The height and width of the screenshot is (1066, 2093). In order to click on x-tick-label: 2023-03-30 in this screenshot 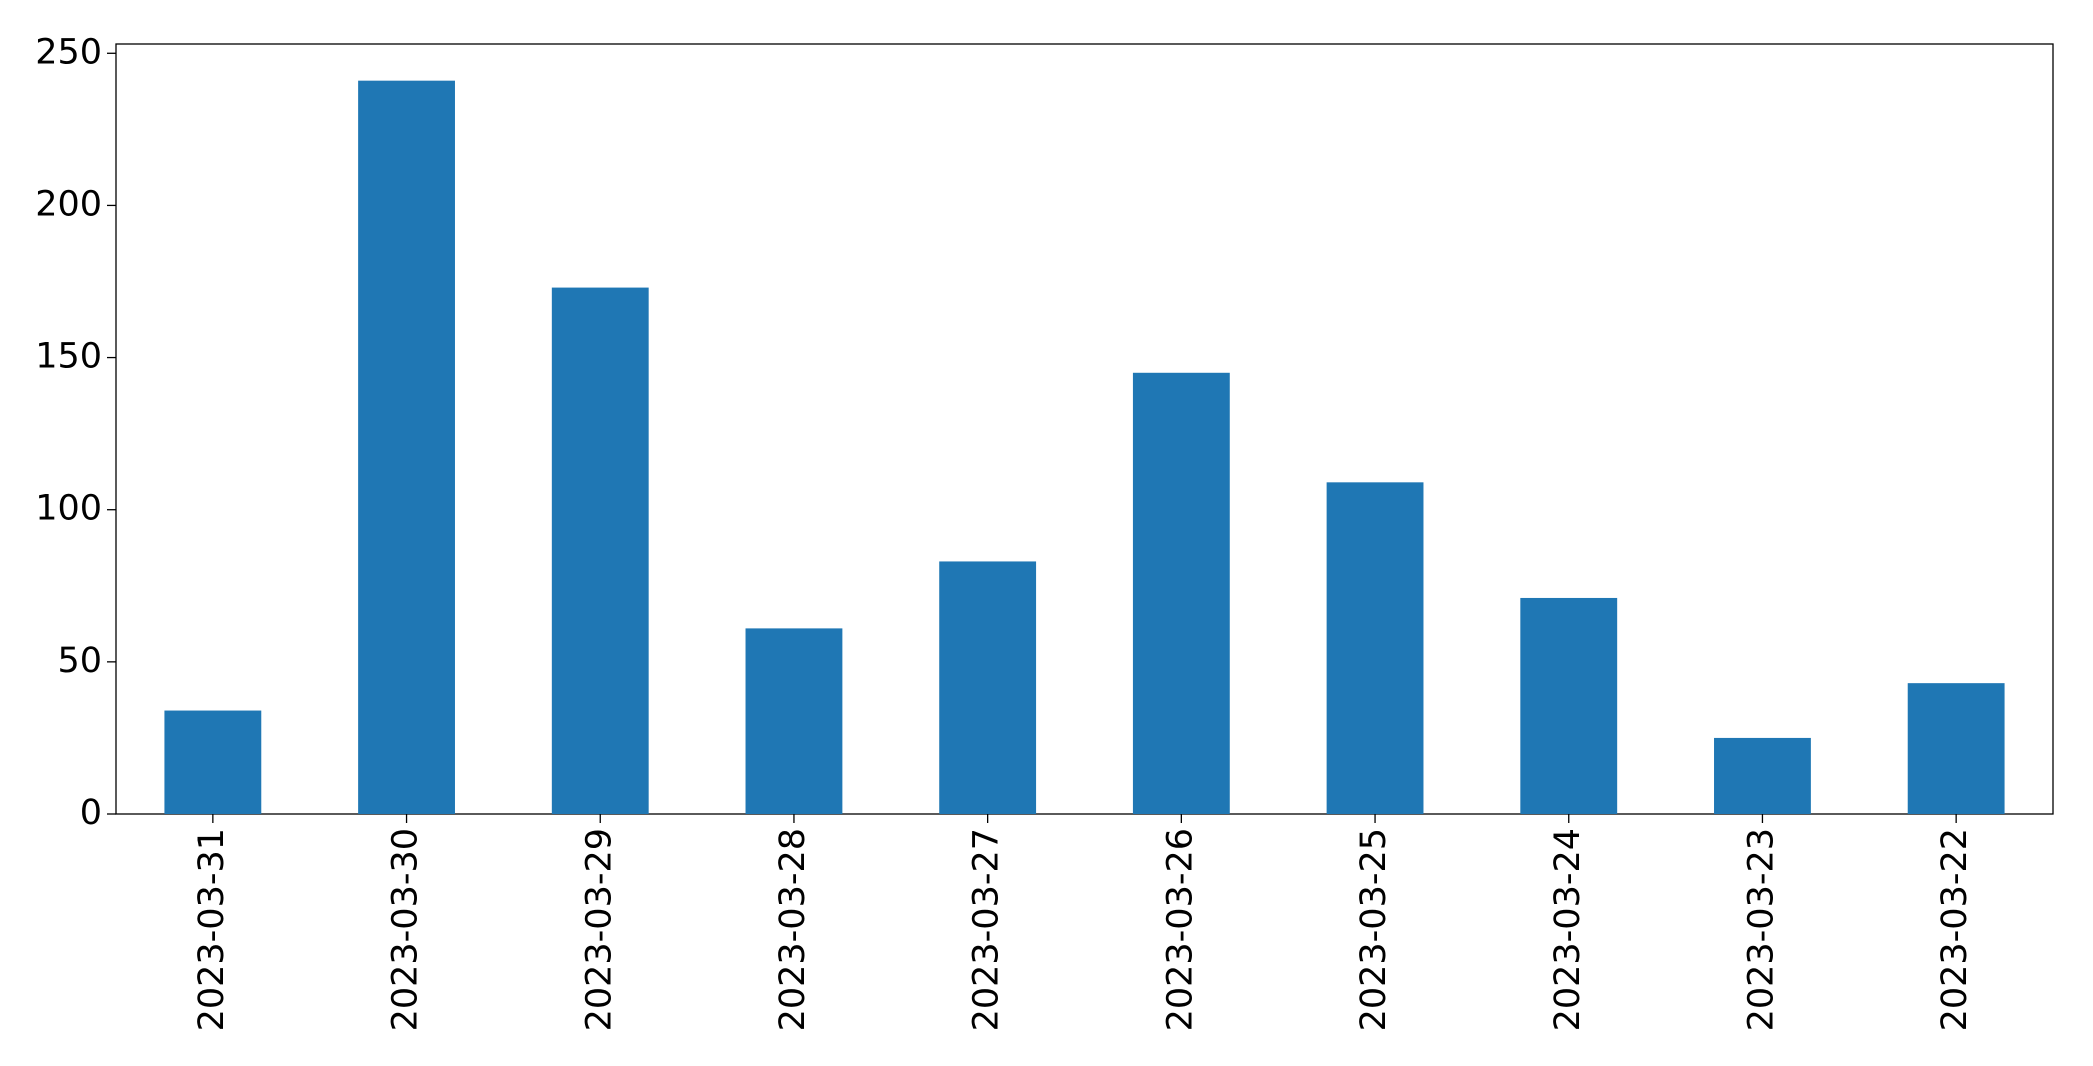, I will do `click(406, 929)`.